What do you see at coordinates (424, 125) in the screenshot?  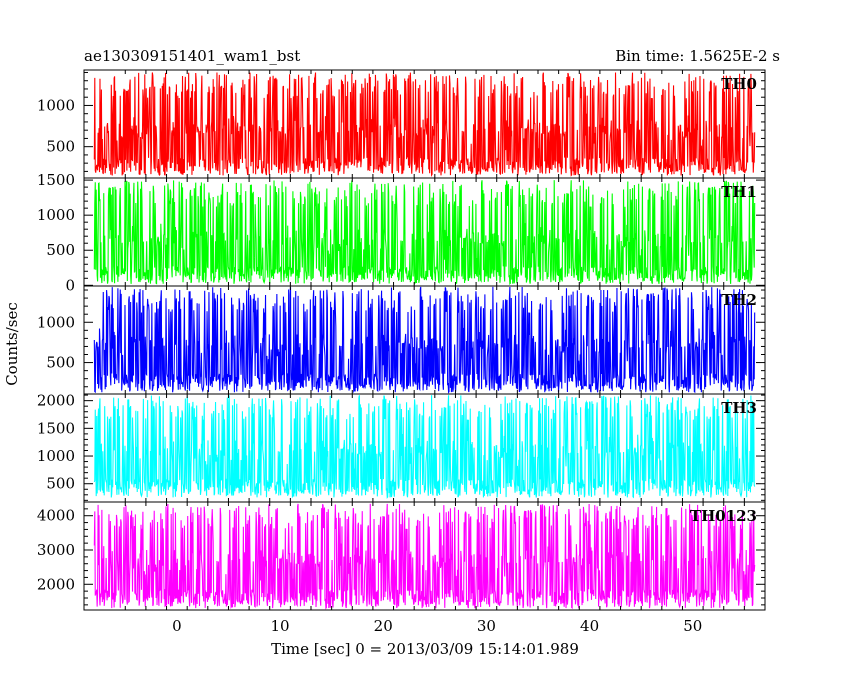 I see `series-line-th0` at bounding box center [424, 125].